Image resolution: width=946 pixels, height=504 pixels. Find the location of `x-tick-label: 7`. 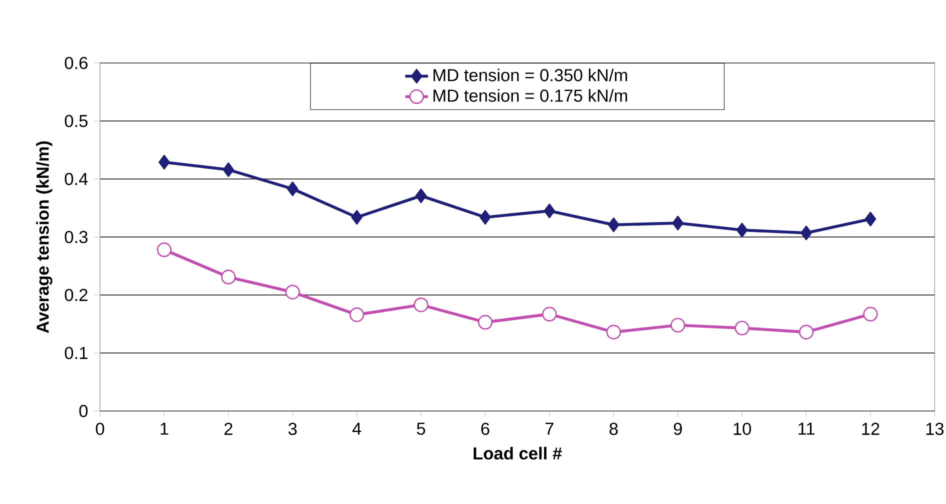

x-tick-label: 7 is located at coordinates (550, 428).